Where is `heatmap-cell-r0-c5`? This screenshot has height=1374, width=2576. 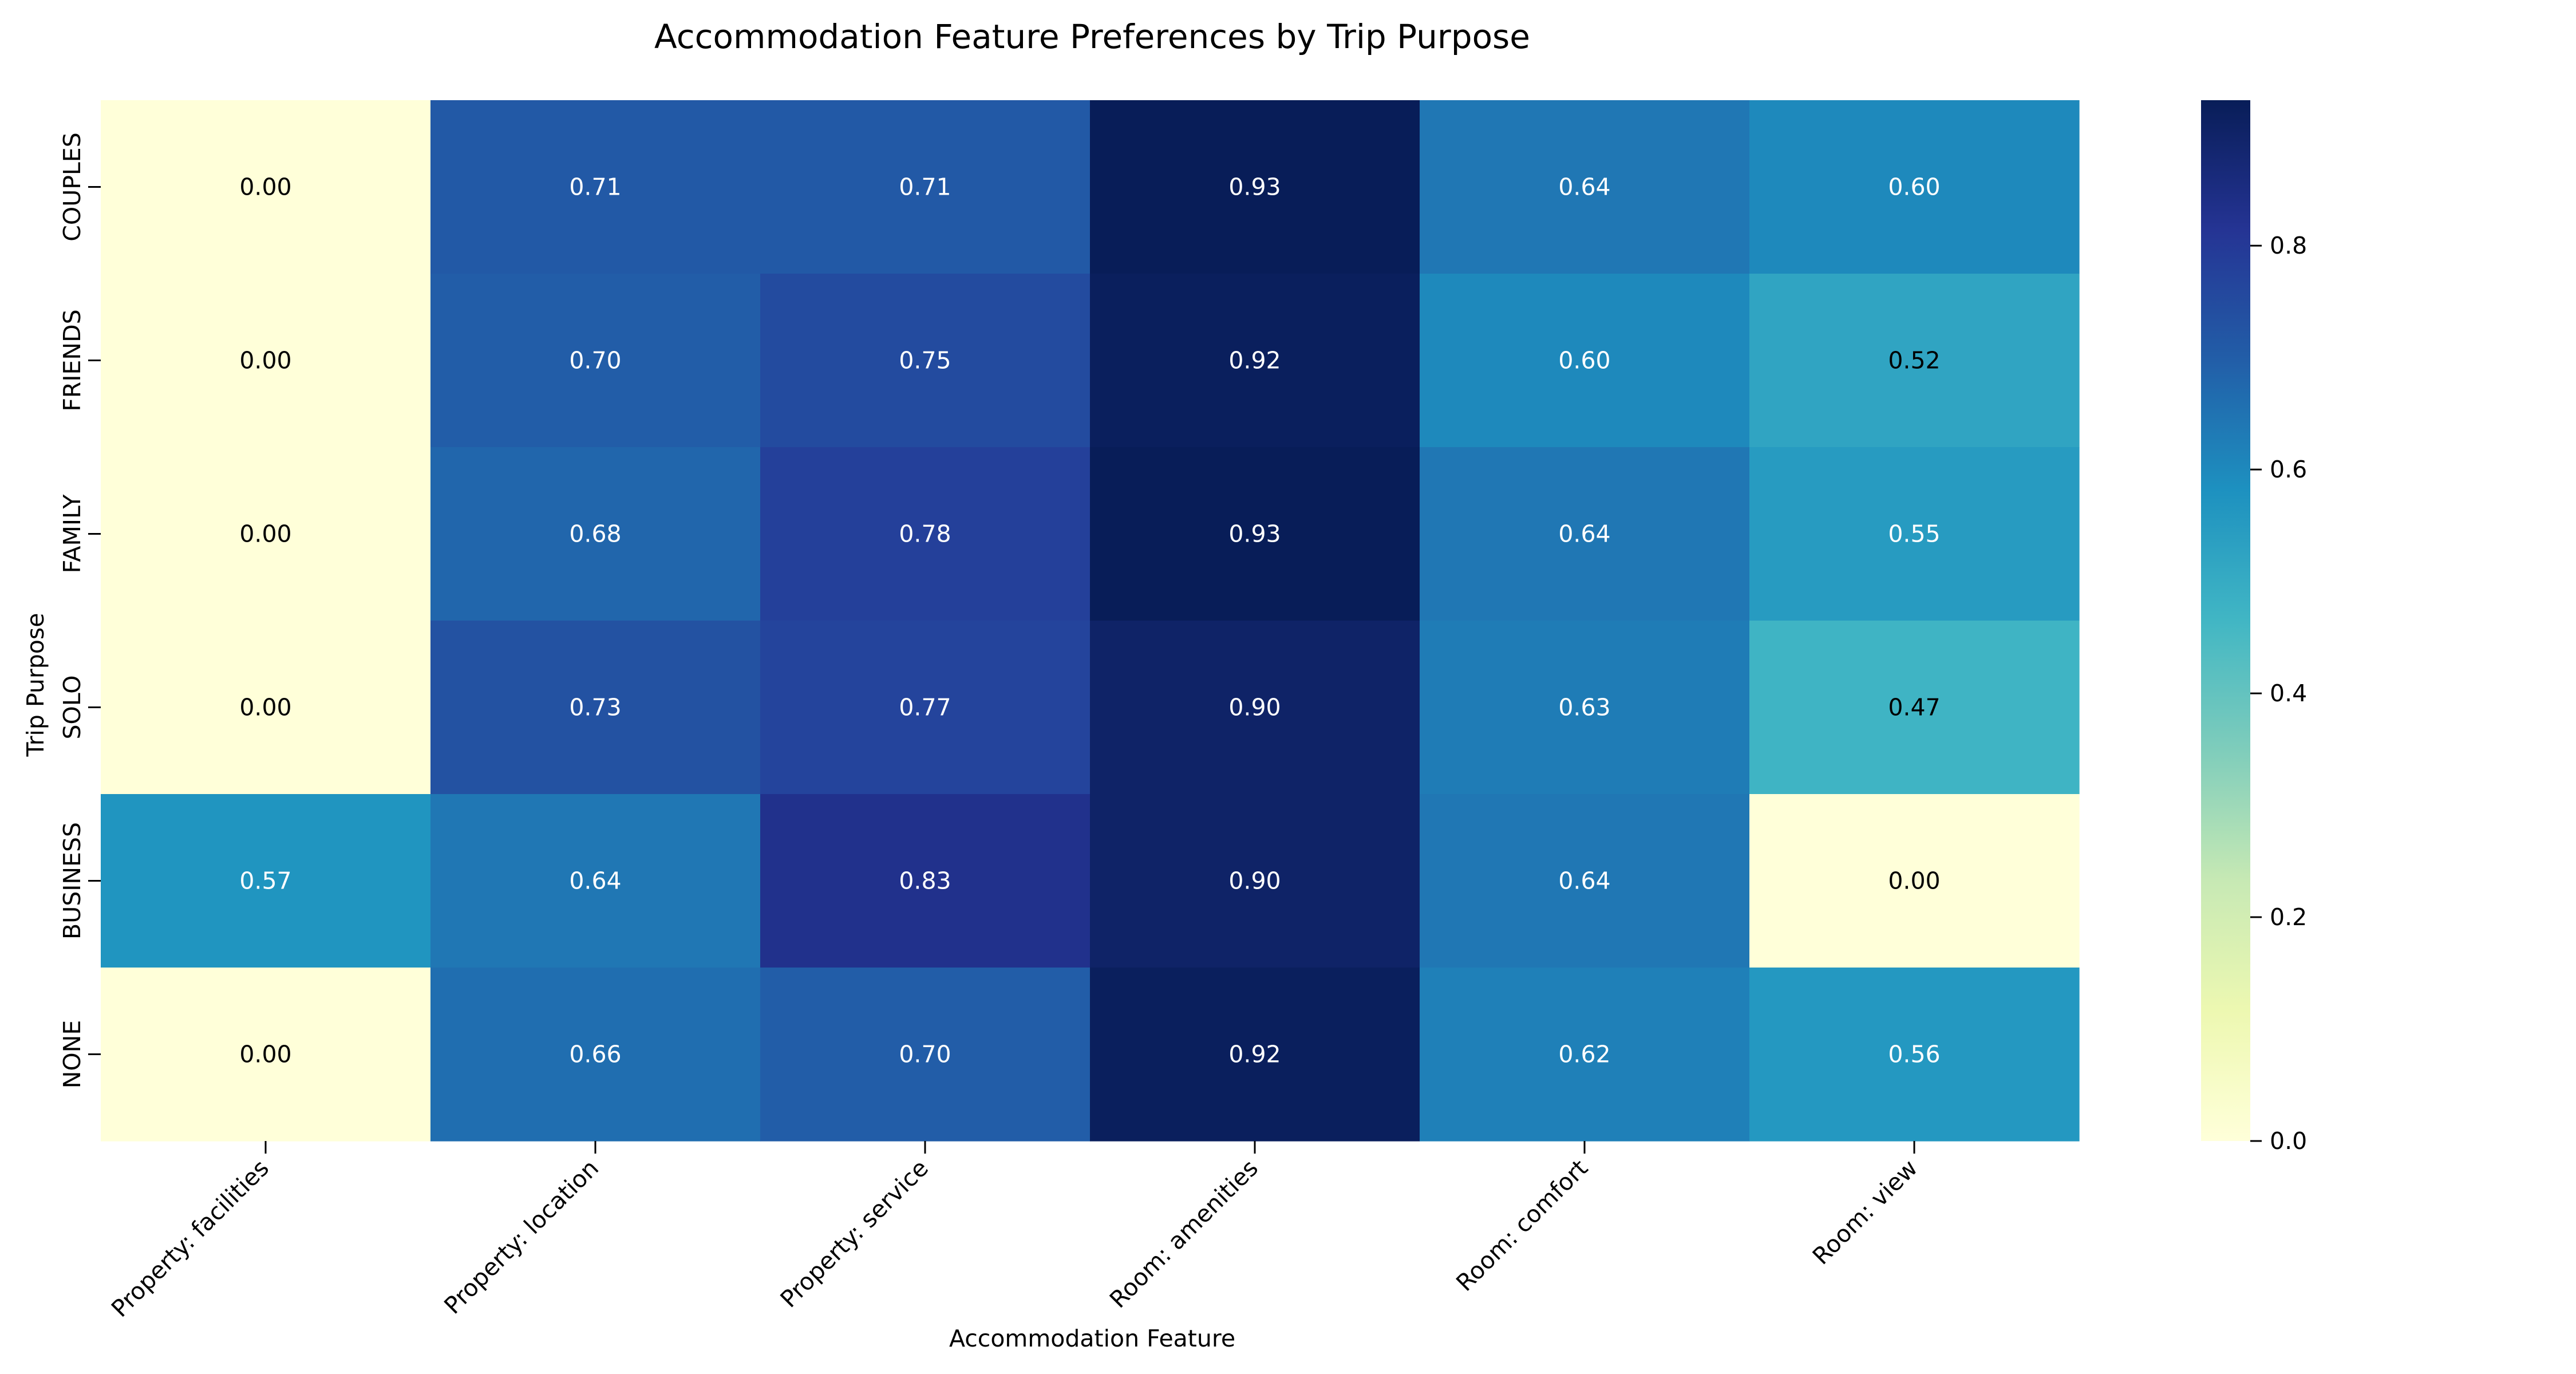
heatmap-cell-r0-c5 is located at coordinates (1914, 187).